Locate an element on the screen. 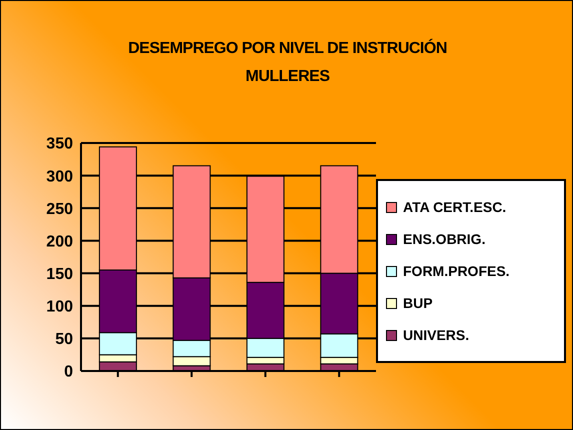 The width and height of the screenshot is (573, 430). y-tick-label: 250 is located at coordinates (60, 209).